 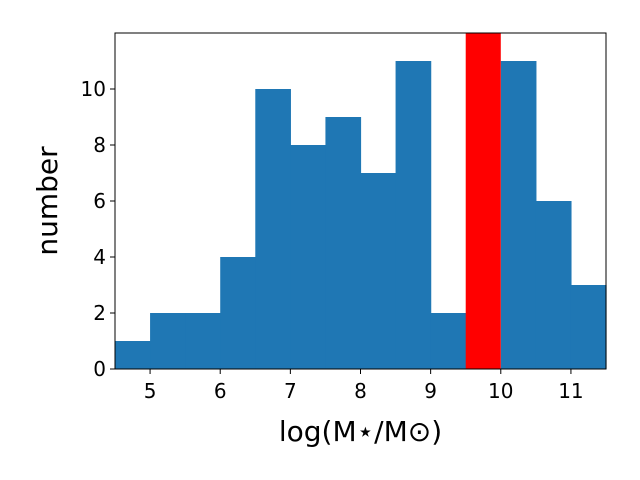 What do you see at coordinates (430, 391) in the screenshot?
I see `x-tick-label: 9` at bounding box center [430, 391].